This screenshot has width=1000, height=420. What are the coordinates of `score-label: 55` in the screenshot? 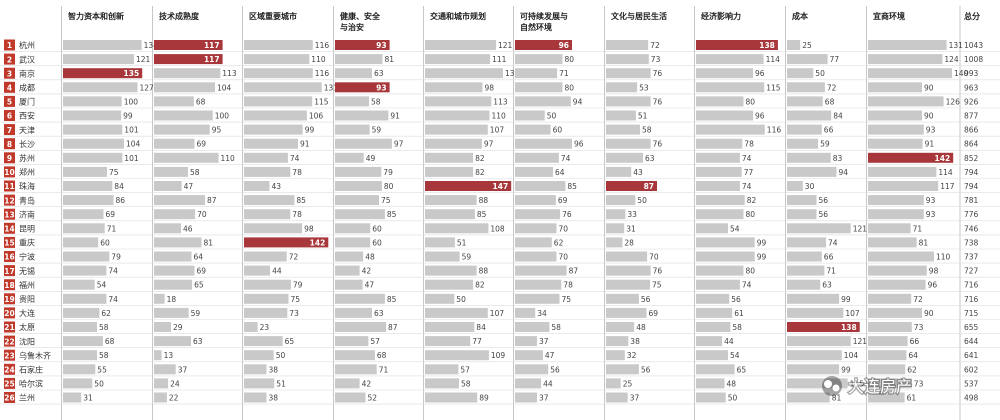 It's located at (102, 369).